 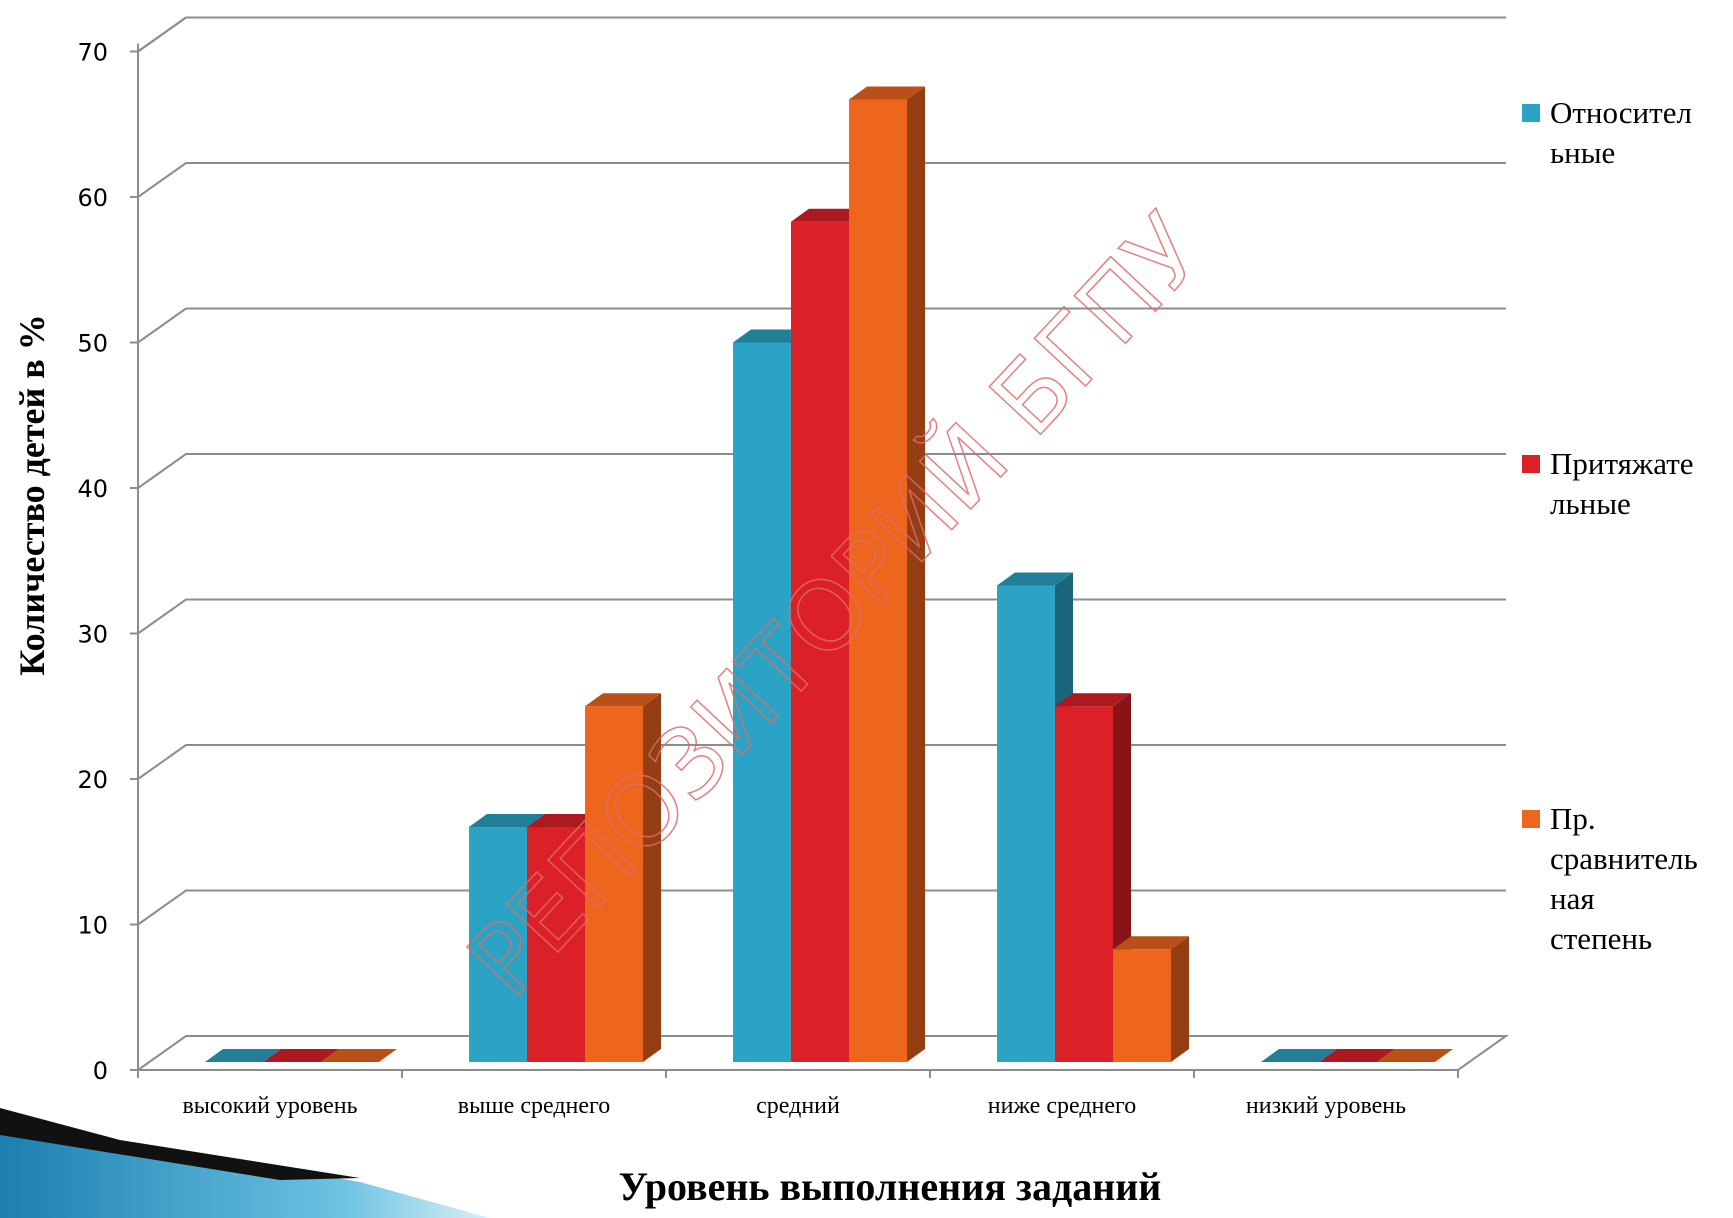 I want to click on legend-label: ная, so click(x=1572, y=898).